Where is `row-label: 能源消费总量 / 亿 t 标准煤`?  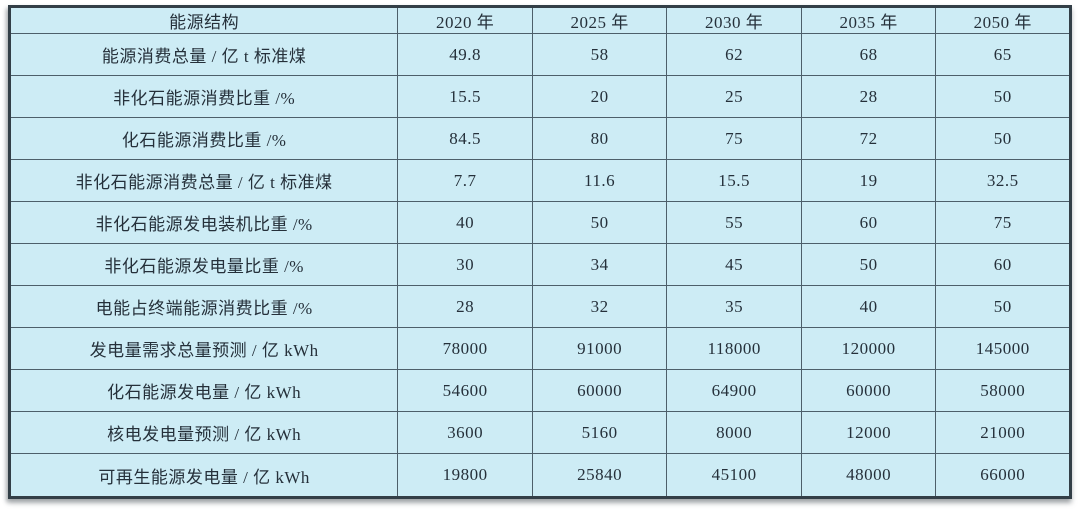 row-label: 能源消费总量 / 亿 t 标准煤 is located at coordinates (203, 54).